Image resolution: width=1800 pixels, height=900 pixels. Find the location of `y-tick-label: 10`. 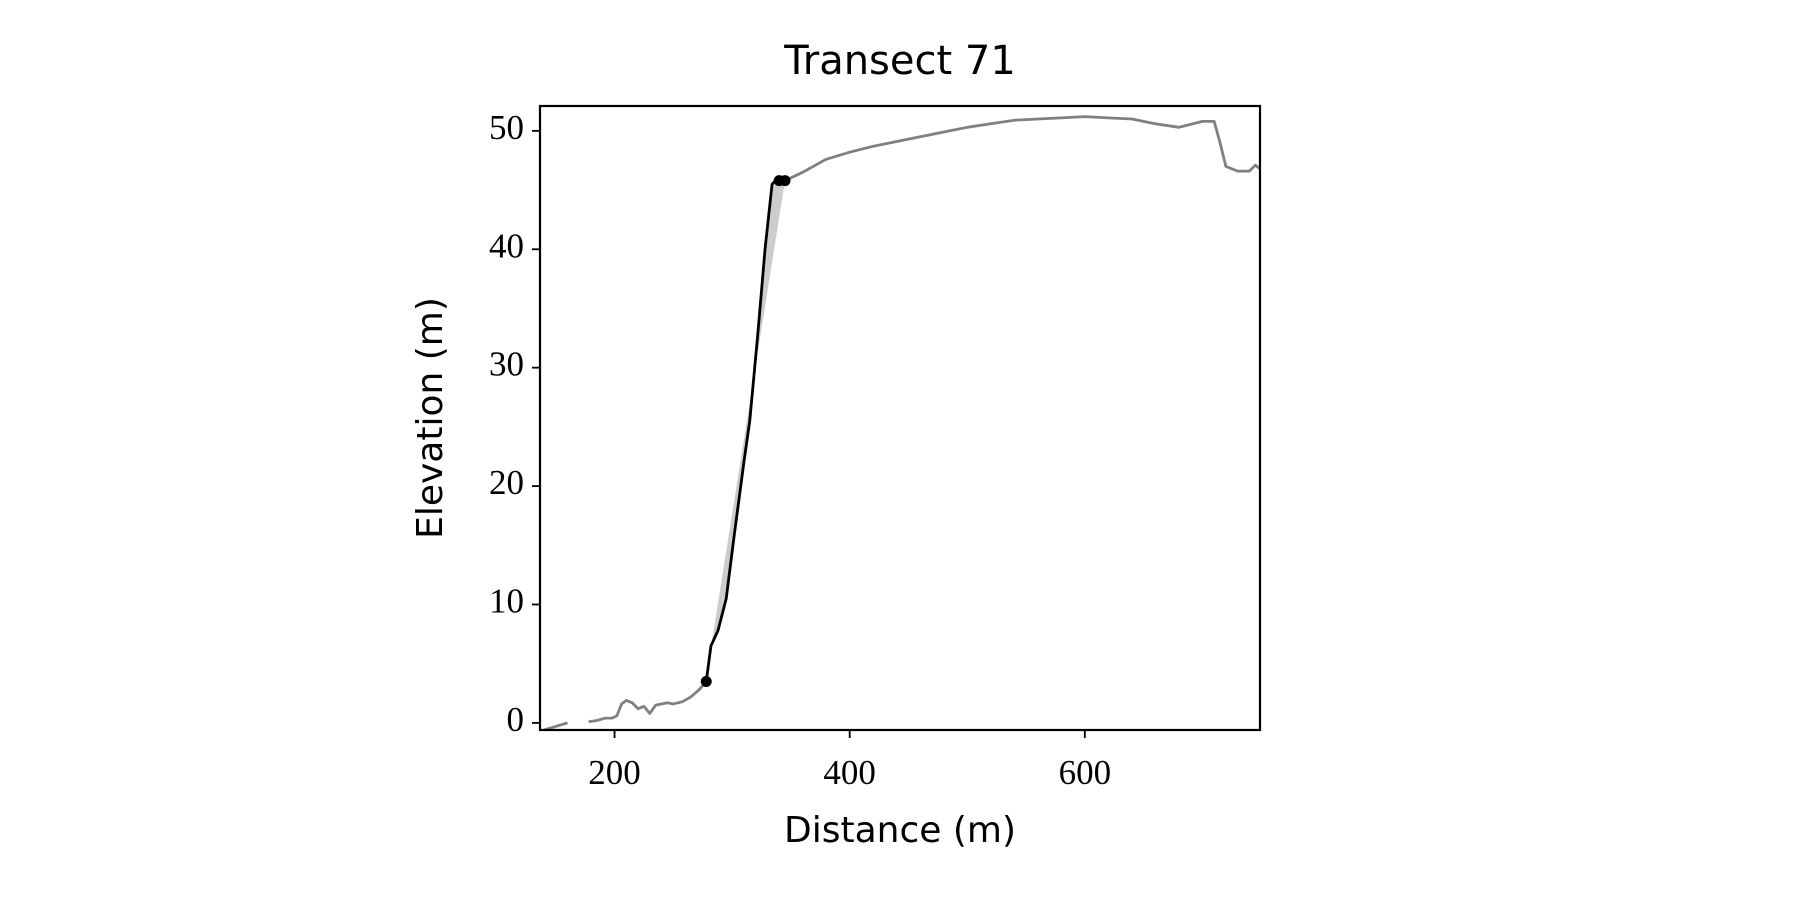

y-tick-label: 10 is located at coordinates (506, 601).